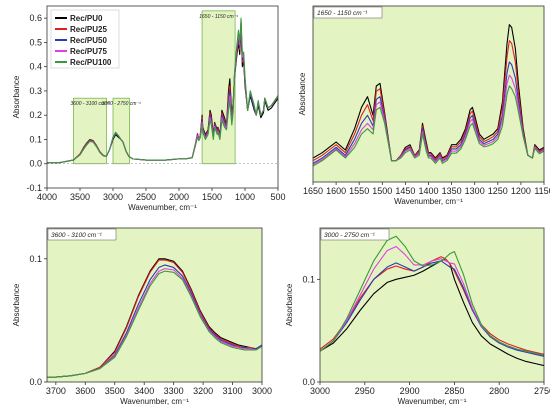  What do you see at coordinates (499, 391) in the screenshot?
I see `x-tick-label: 2800` at bounding box center [499, 391].